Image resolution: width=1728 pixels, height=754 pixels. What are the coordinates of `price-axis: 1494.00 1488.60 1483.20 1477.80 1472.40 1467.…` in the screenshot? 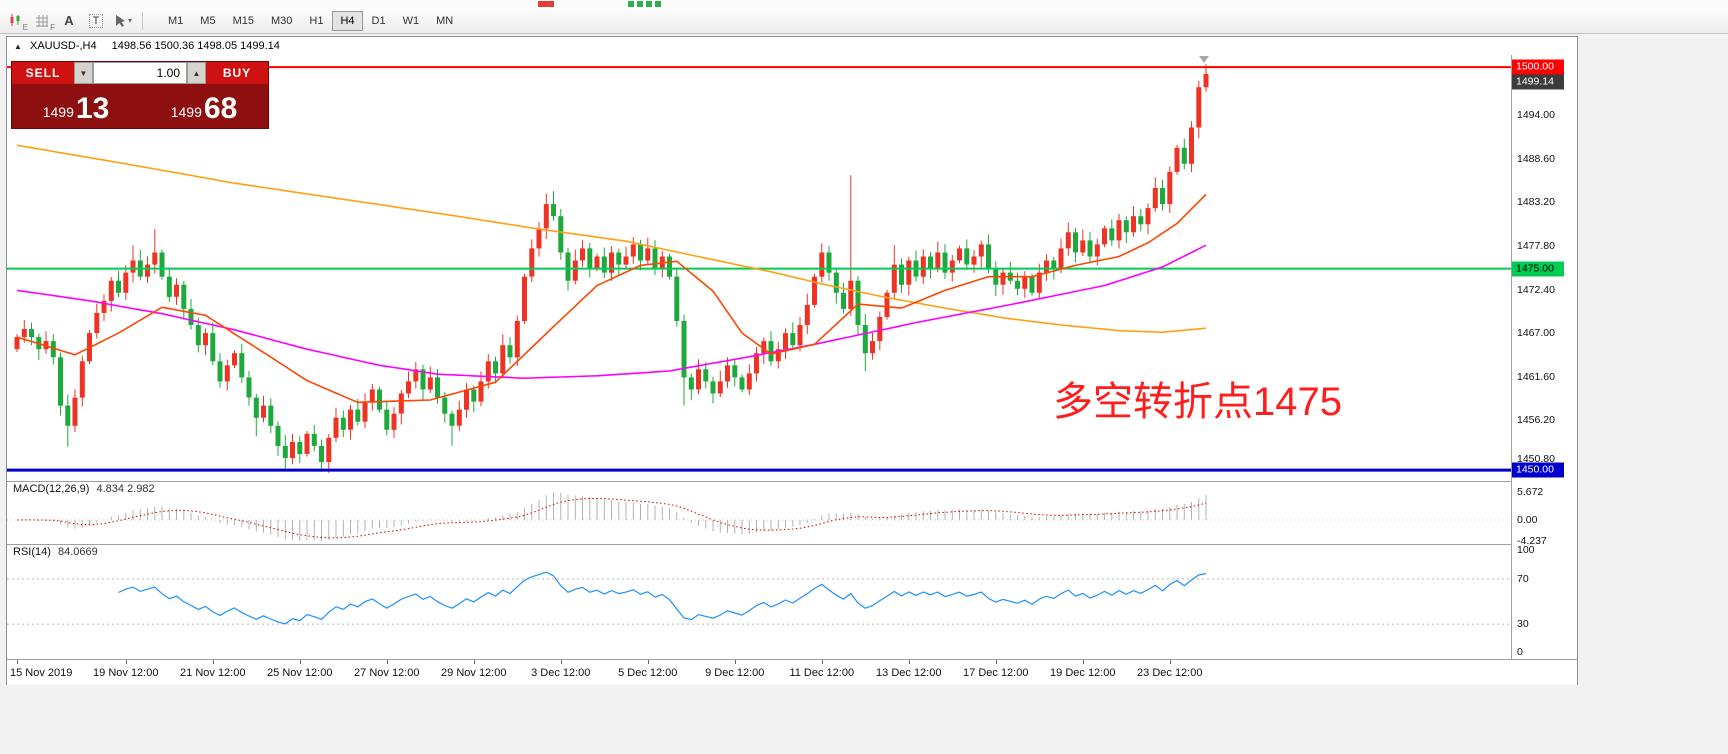 It's located at (1544, 357).